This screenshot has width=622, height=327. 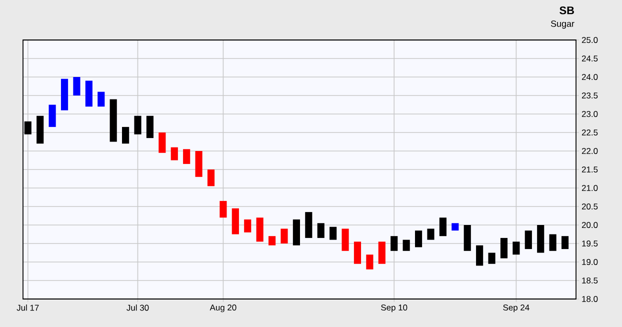 I want to click on y-tick-label: 24.5, so click(x=590, y=59).